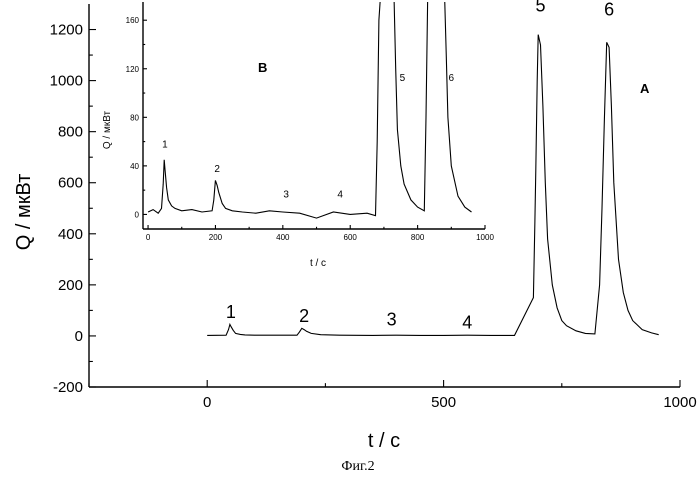 Image resolution: width=699 pixels, height=479 pixels. Describe the element at coordinates (467, 322) in the screenshot. I see `main-peak-label-4: 4` at that location.